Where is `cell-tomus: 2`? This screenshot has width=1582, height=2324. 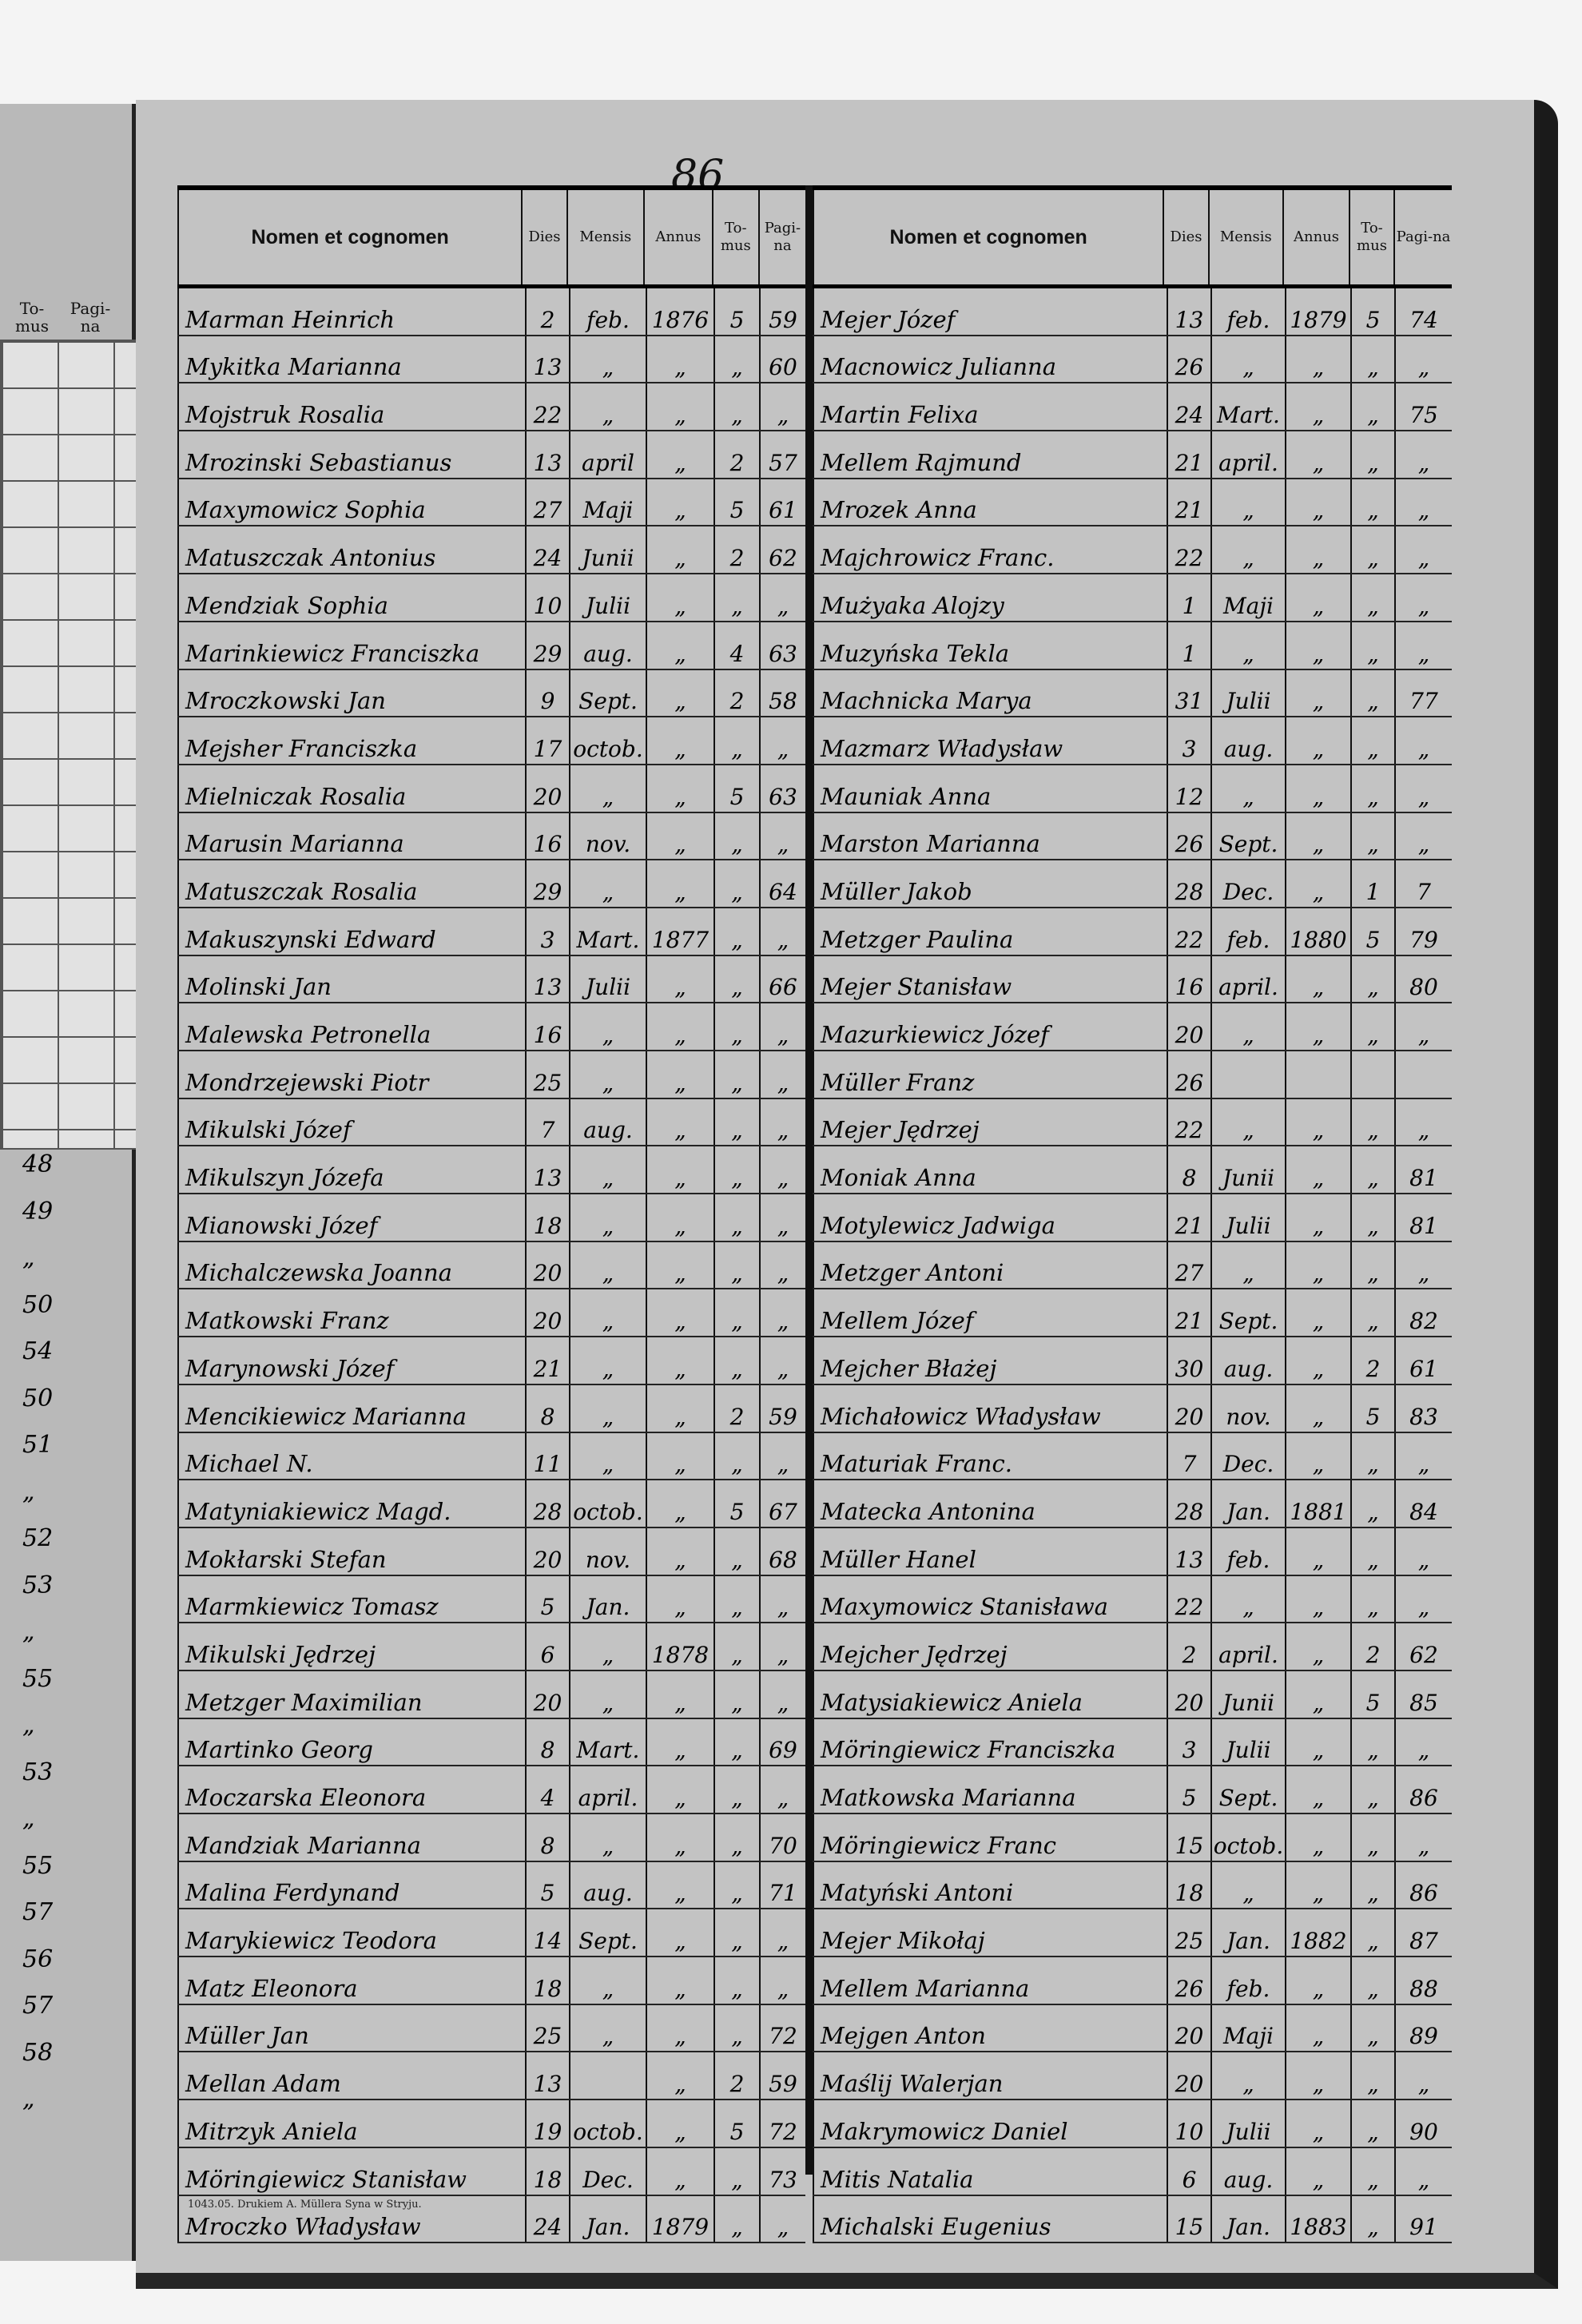
cell-tomus: 2 is located at coordinates (736, 550).